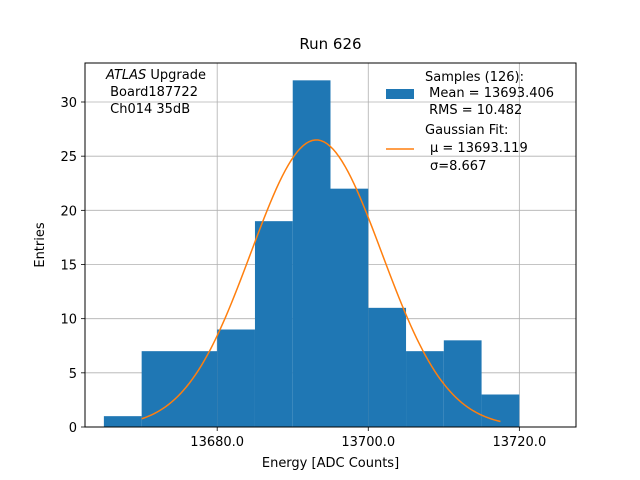 The image size is (640, 480). Describe the element at coordinates (368, 442) in the screenshot. I see `x-tick-label: 13700.0` at that location.